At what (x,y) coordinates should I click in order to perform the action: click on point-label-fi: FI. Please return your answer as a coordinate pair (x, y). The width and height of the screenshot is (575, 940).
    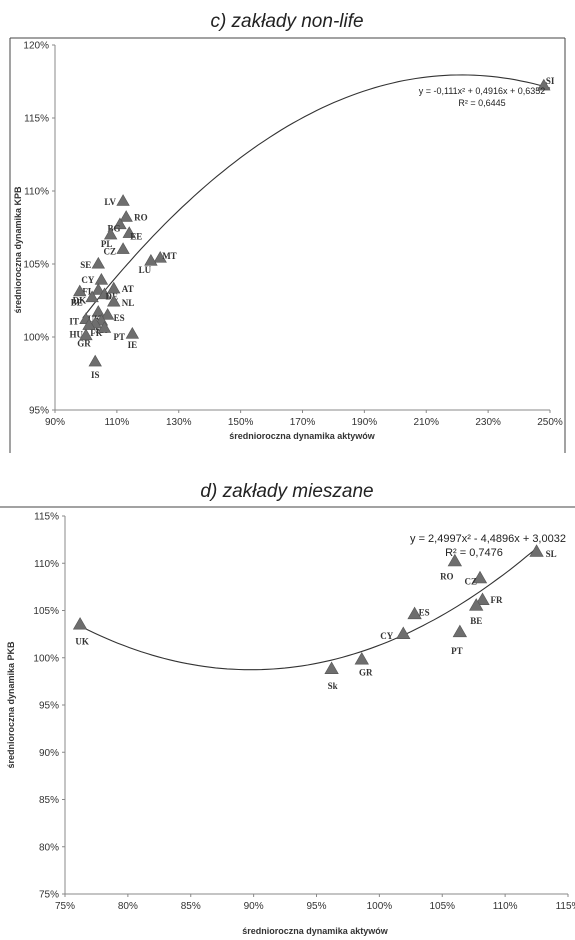
    Looking at the image, I should click on (86, 291).